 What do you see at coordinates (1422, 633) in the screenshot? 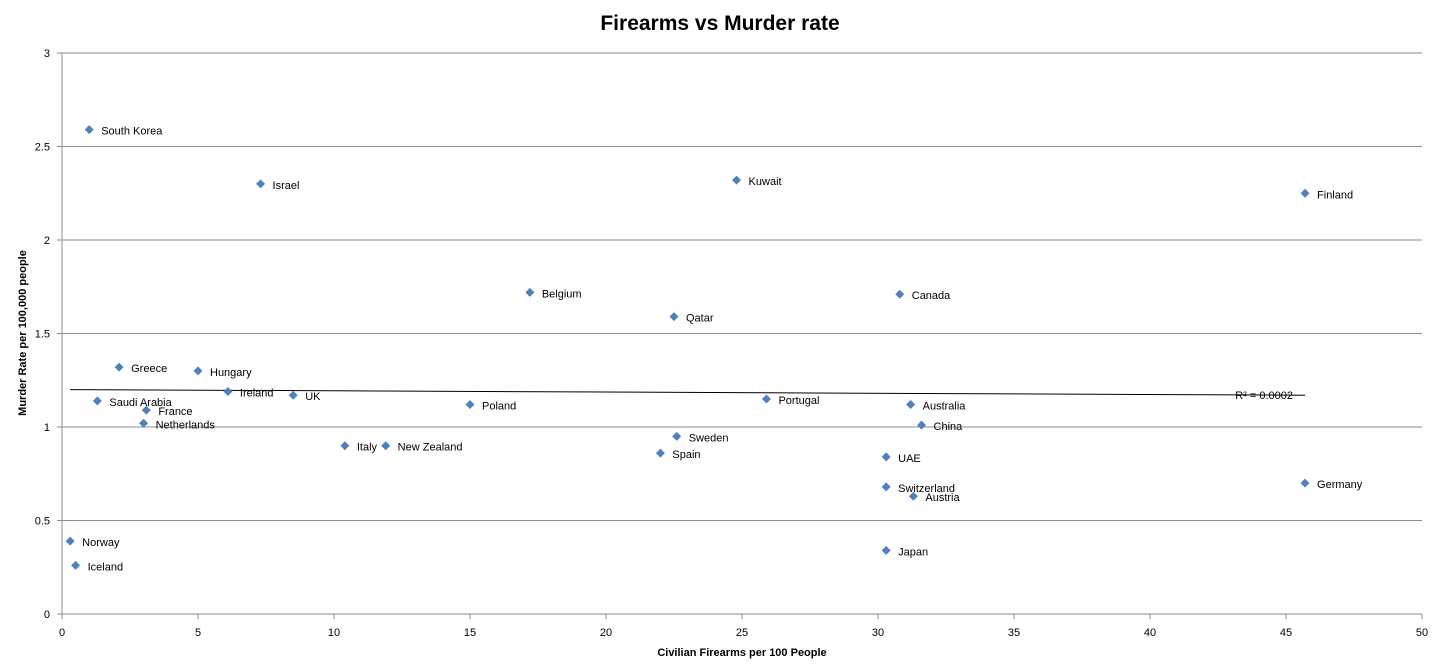
I see `x-tick-label-10: 50` at bounding box center [1422, 633].